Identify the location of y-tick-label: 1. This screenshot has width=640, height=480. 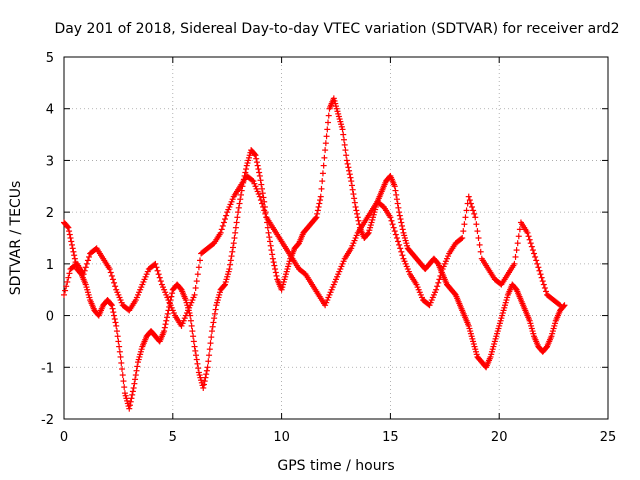
(50, 265).